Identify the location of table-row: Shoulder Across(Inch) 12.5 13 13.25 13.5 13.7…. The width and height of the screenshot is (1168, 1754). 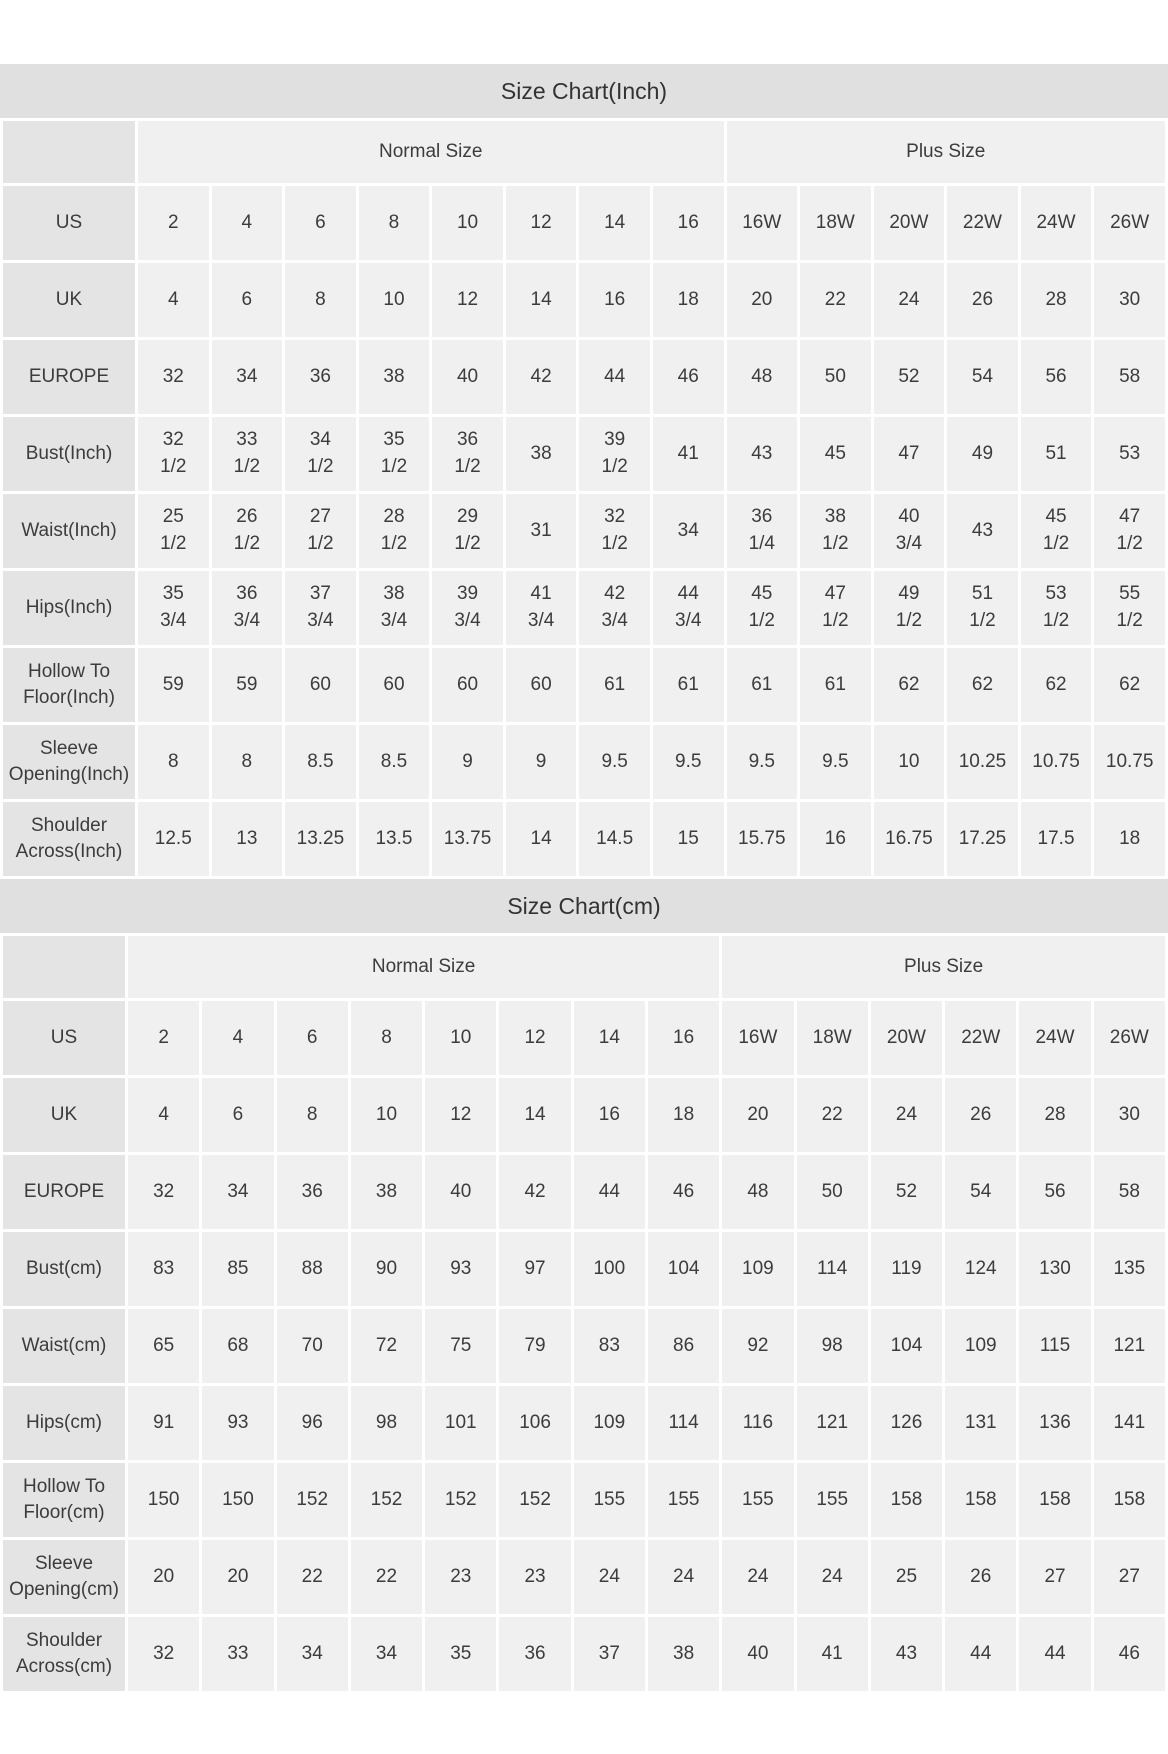
(584, 839).